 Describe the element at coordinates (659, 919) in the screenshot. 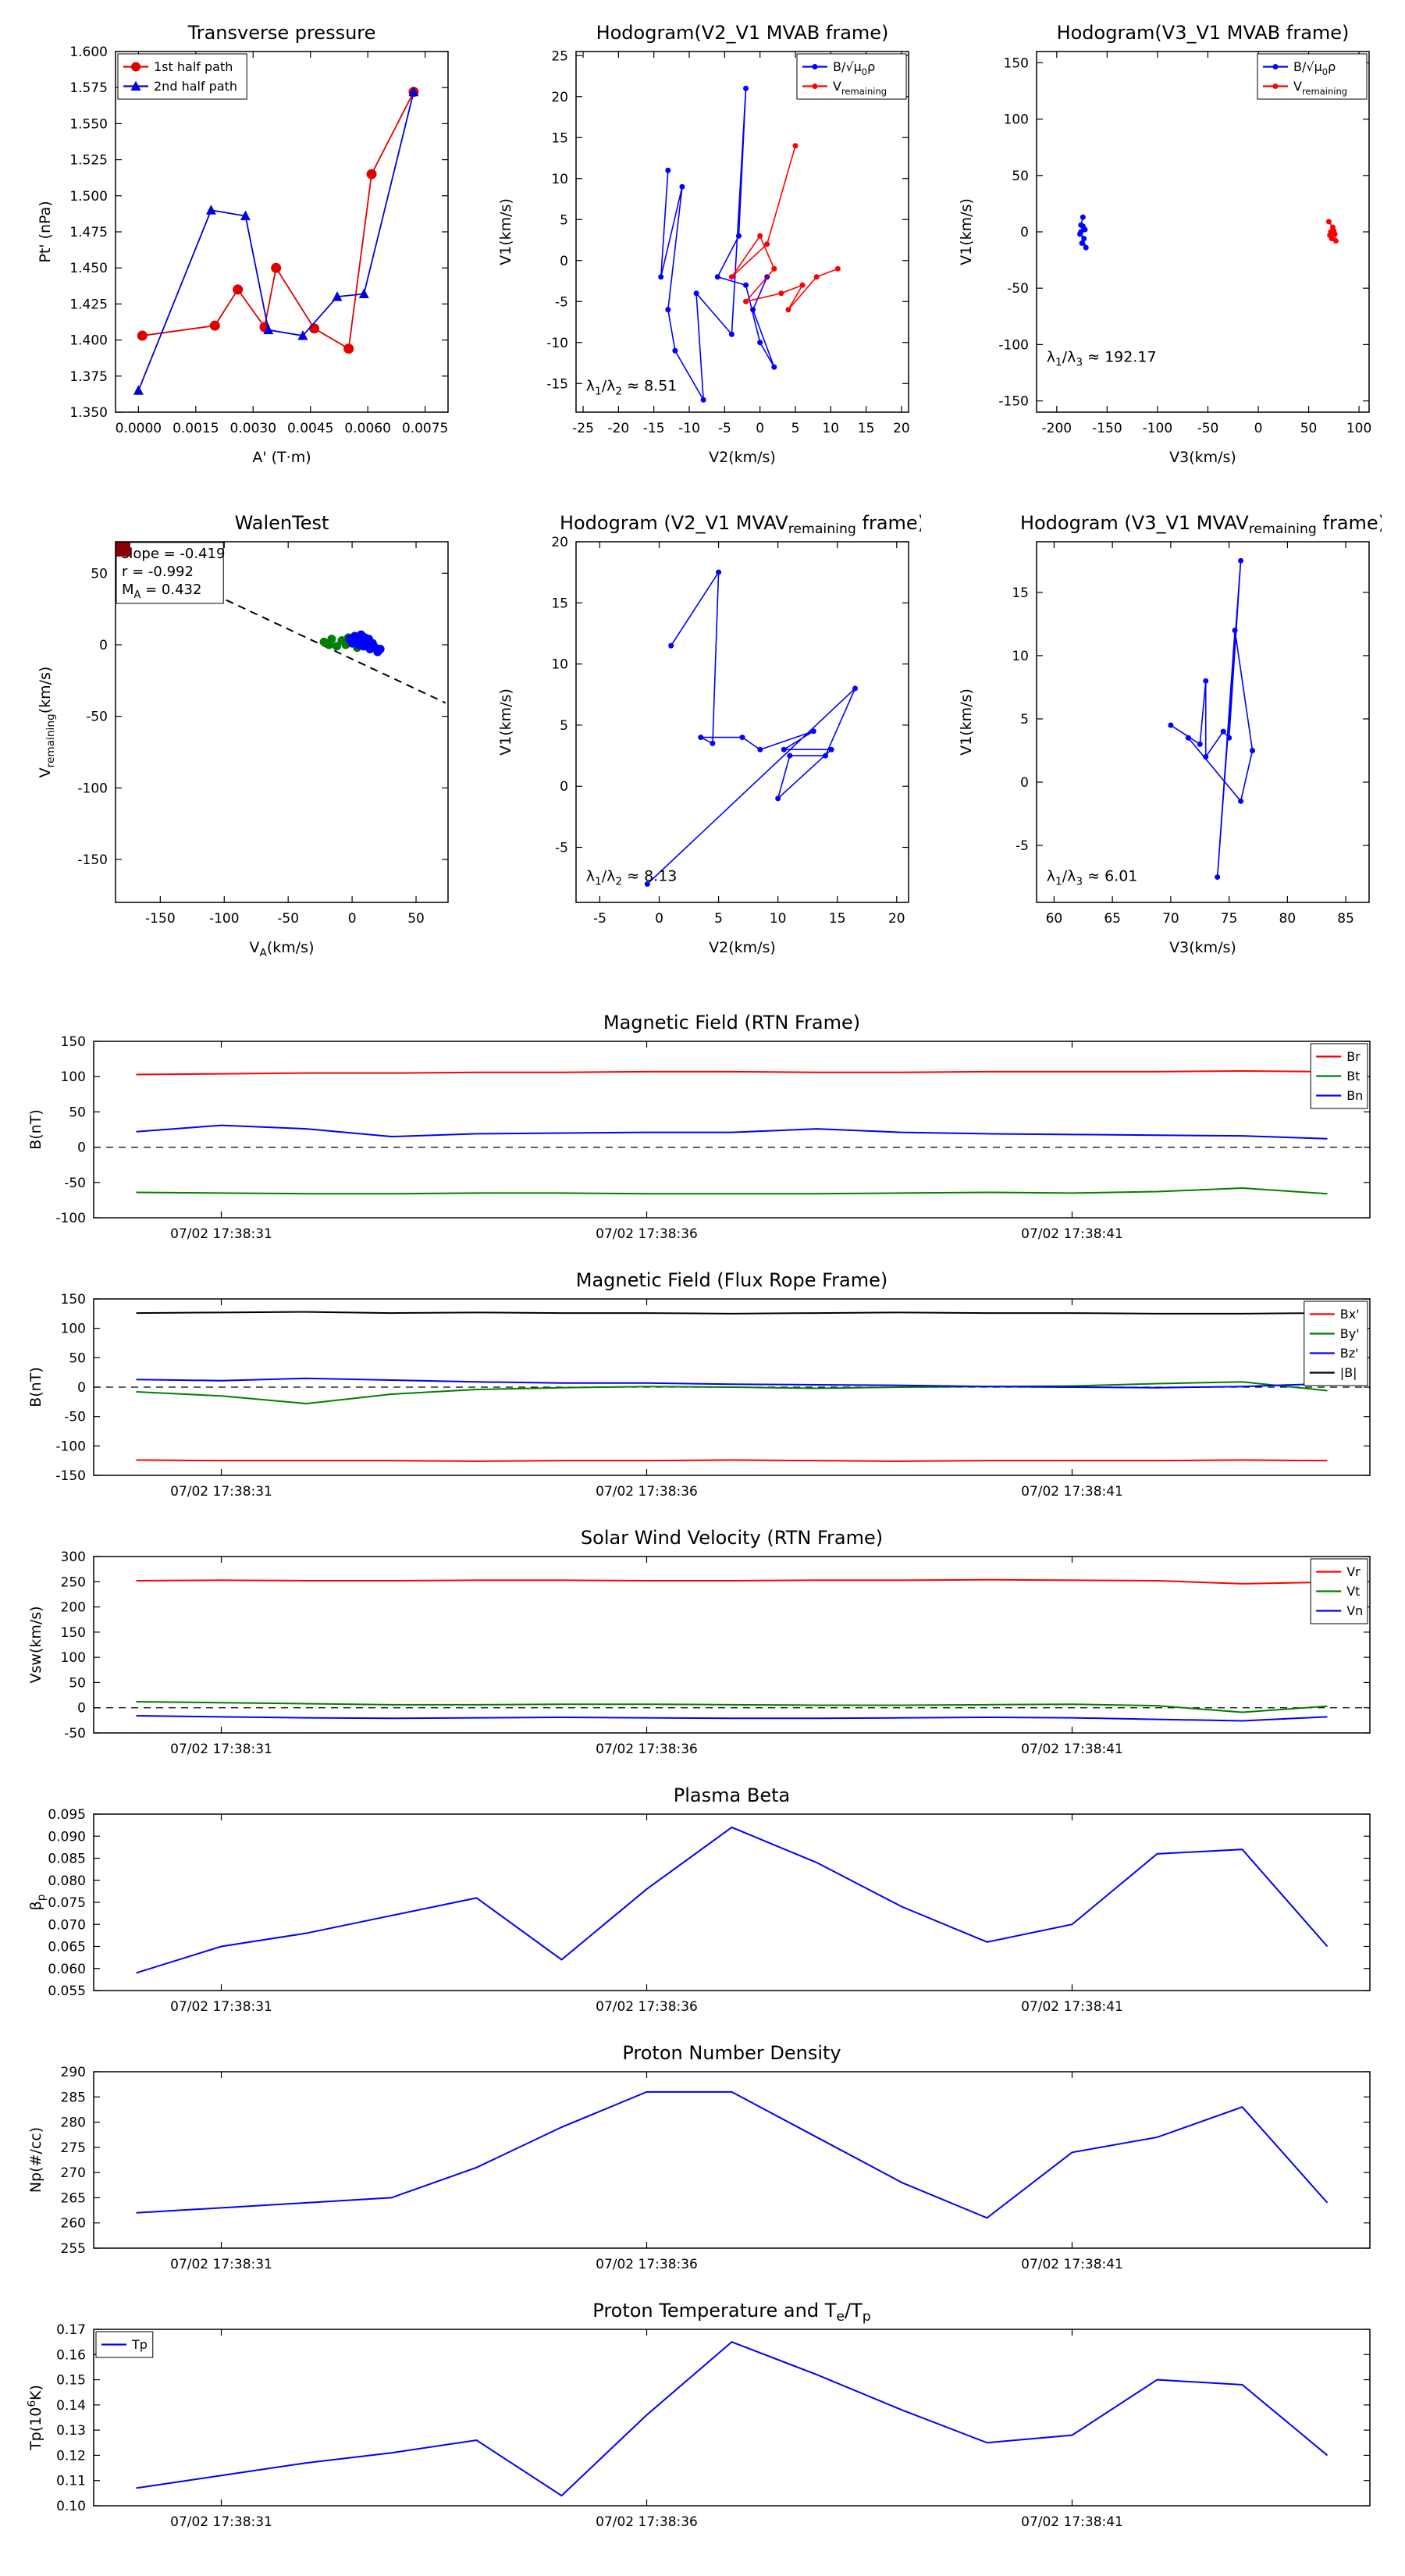

I see `x-tick-label: 0` at that location.